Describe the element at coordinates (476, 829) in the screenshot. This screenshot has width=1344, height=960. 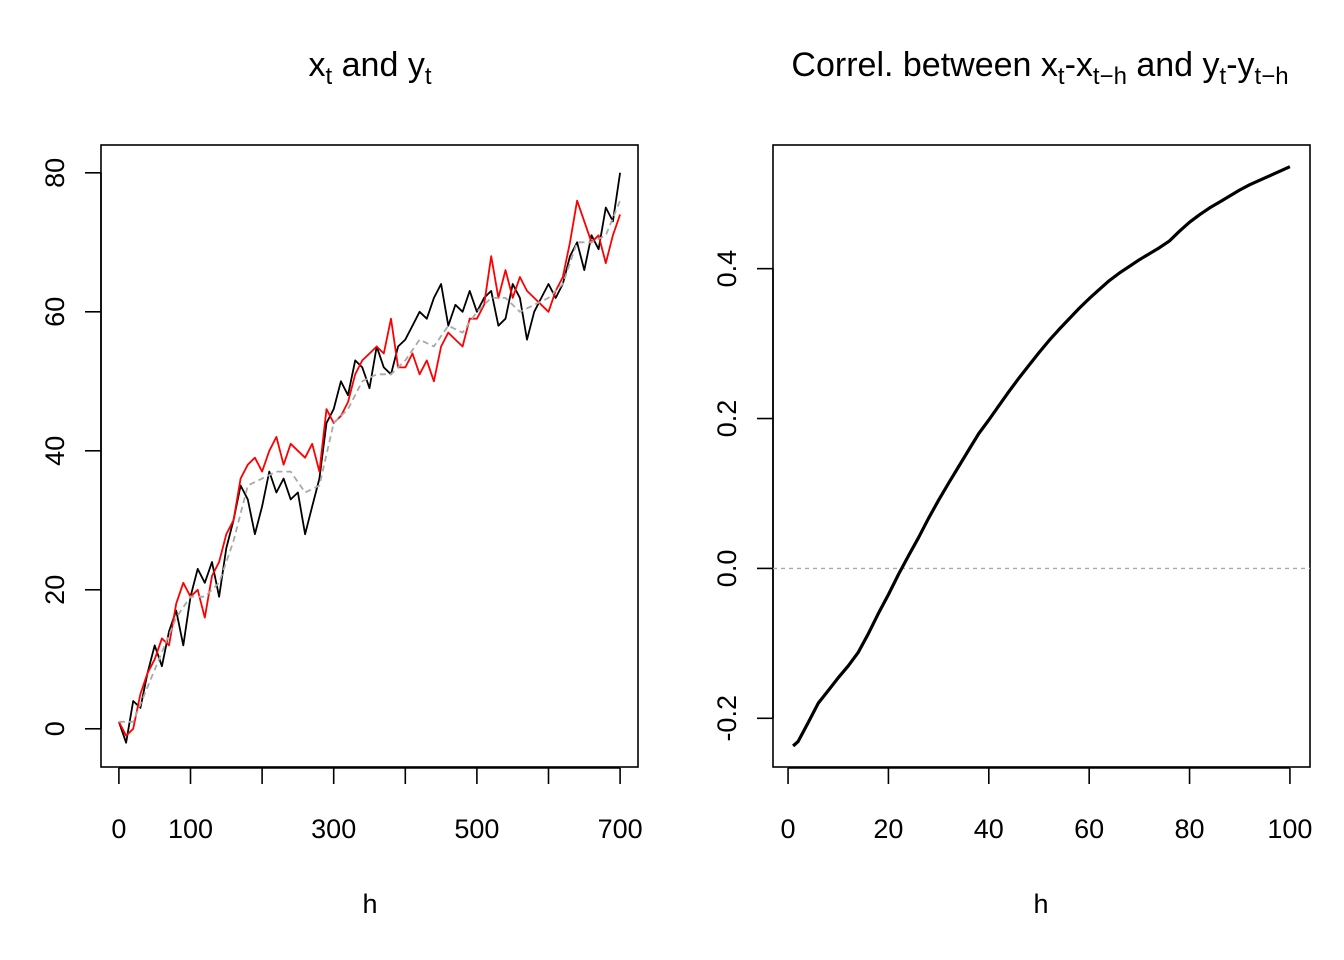
I see `x-tick-label: 500` at that location.